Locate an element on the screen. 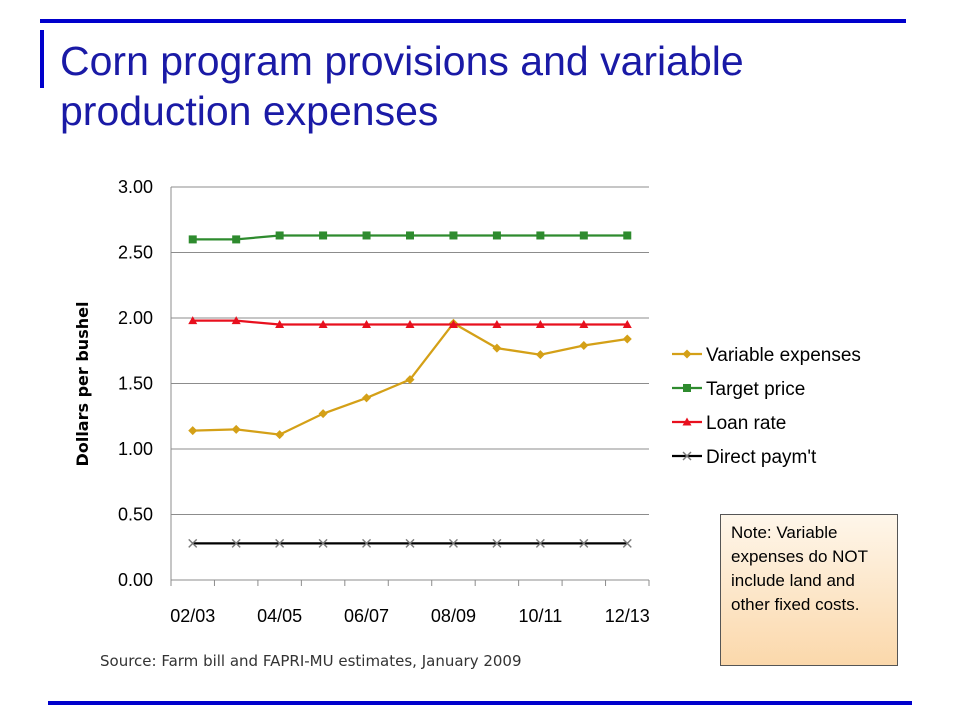  y-tick-label: 3.00 is located at coordinates (135, 187).